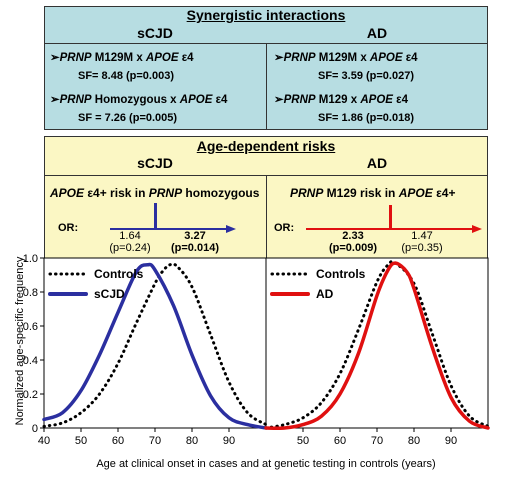 Image resolution: width=518 pixels, height=480 pixels. What do you see at coordinates (122, 57) in the screenshot?
I see `synergy-left-line-1: ➢PRNP M129M x APOE ε4` at bounding box center [122, 57].